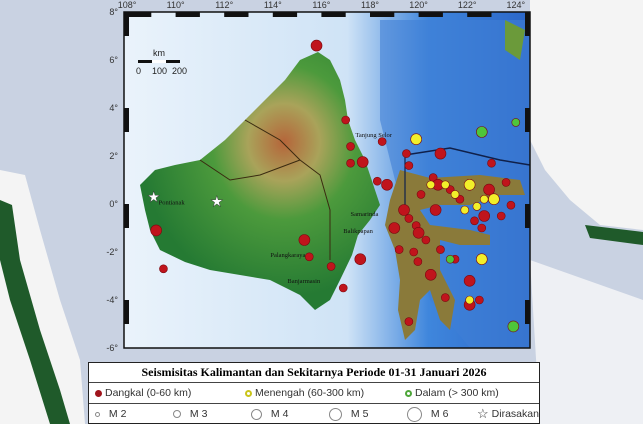 The height and width of the screenshot is (424, 643). Describe the element at coordinates (138, 71) in the screenshot. I see `scale-label: 0` at that location.